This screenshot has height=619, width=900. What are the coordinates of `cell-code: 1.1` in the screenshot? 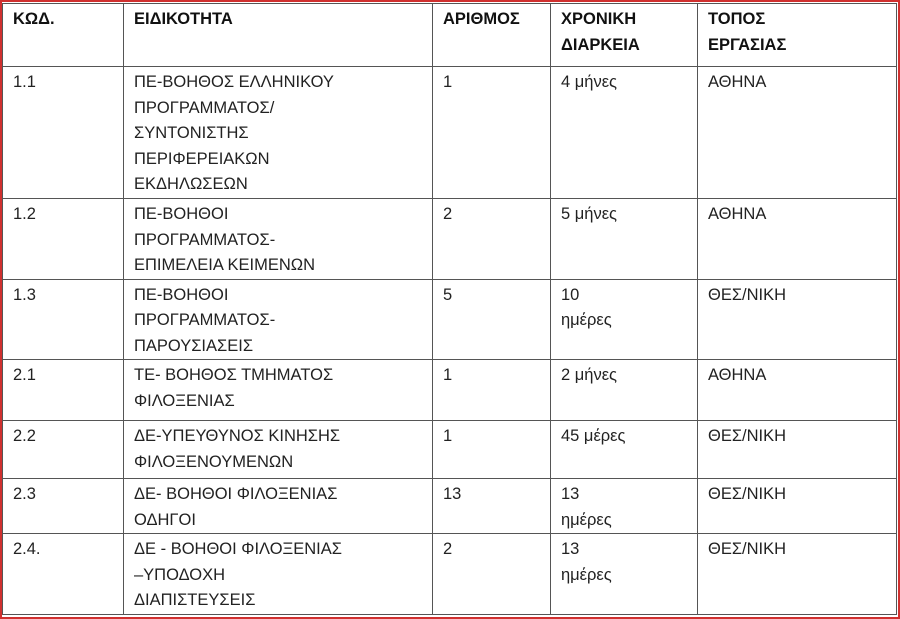 It's located at (63, 132).